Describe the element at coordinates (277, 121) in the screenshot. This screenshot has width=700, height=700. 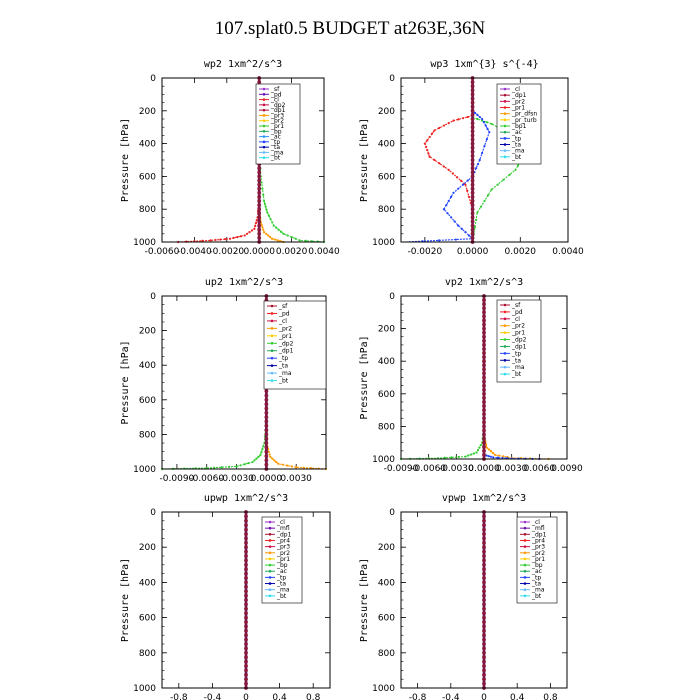
I see `legend-label: _pr2` at that location.